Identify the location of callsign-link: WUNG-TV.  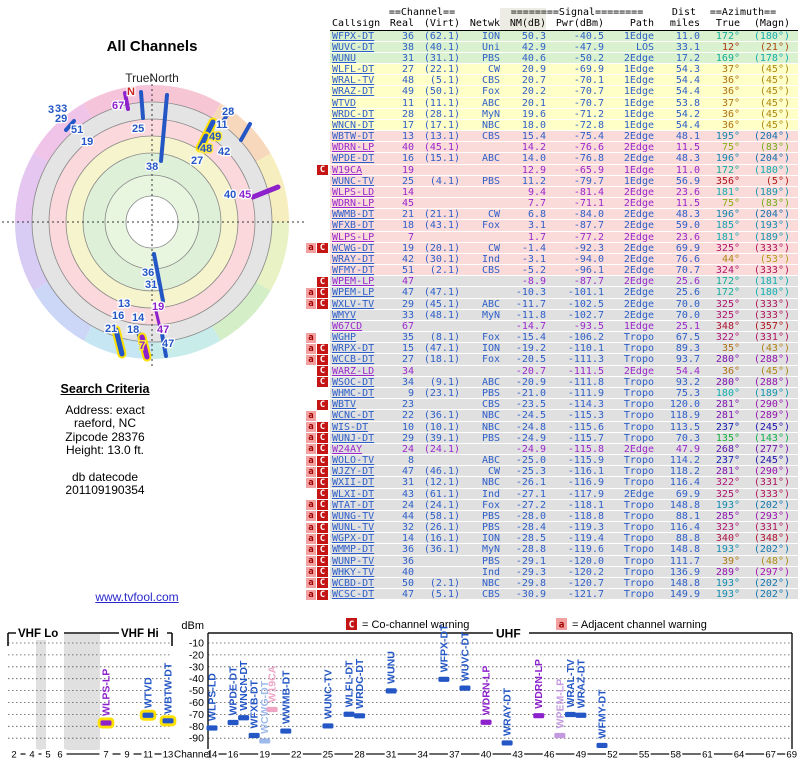
(353, 516).